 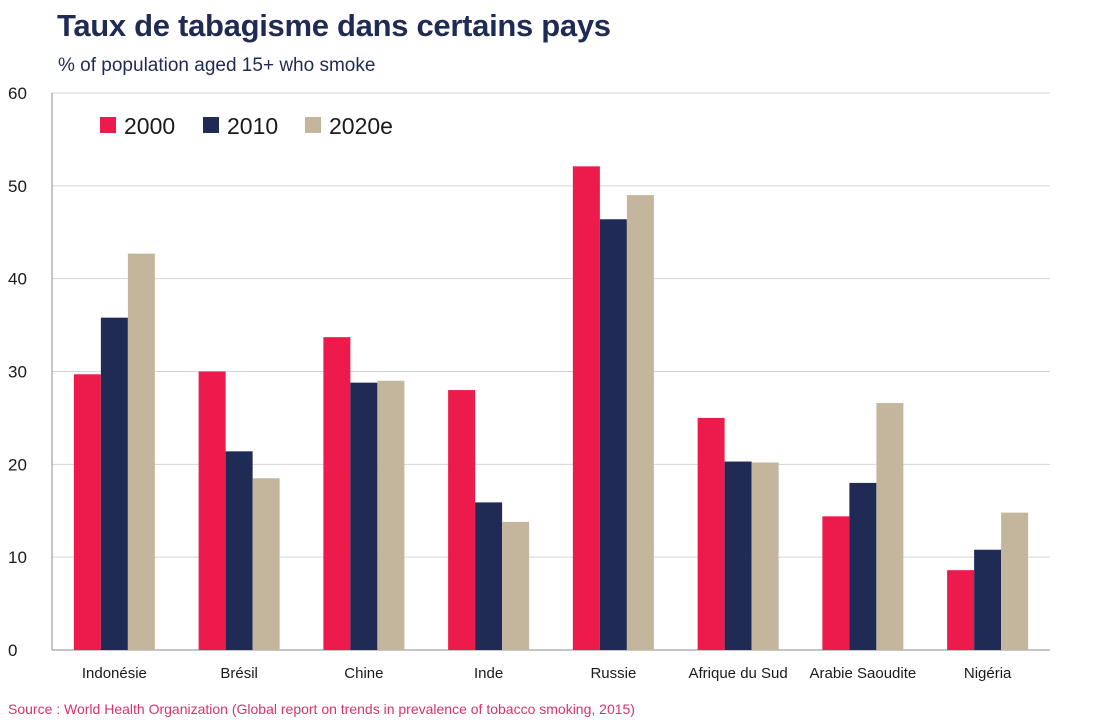 What do you see at coordinates (108, 125) in the screenshot?
I see `legend-swatch-2000` at bounding box center [108, 125].